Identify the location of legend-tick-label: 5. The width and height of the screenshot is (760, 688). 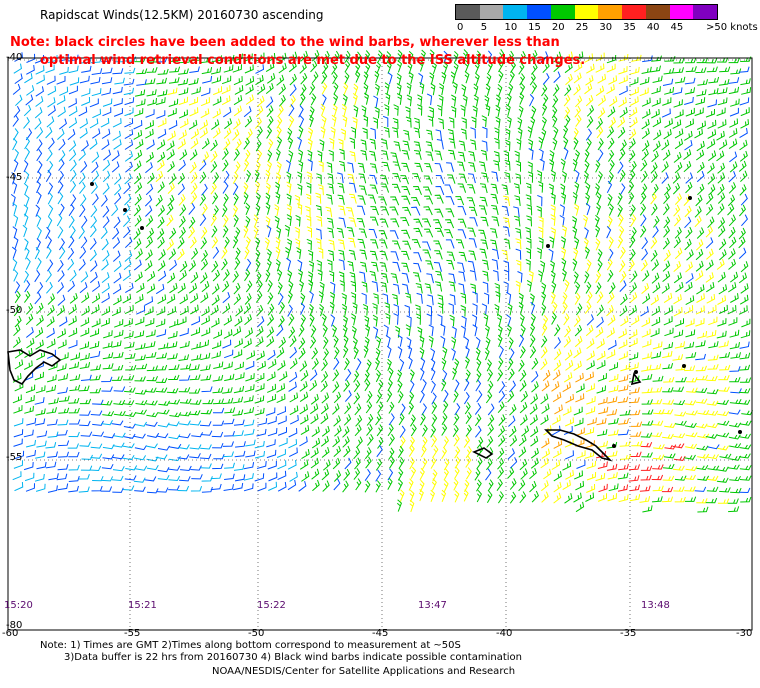
(484, 27).